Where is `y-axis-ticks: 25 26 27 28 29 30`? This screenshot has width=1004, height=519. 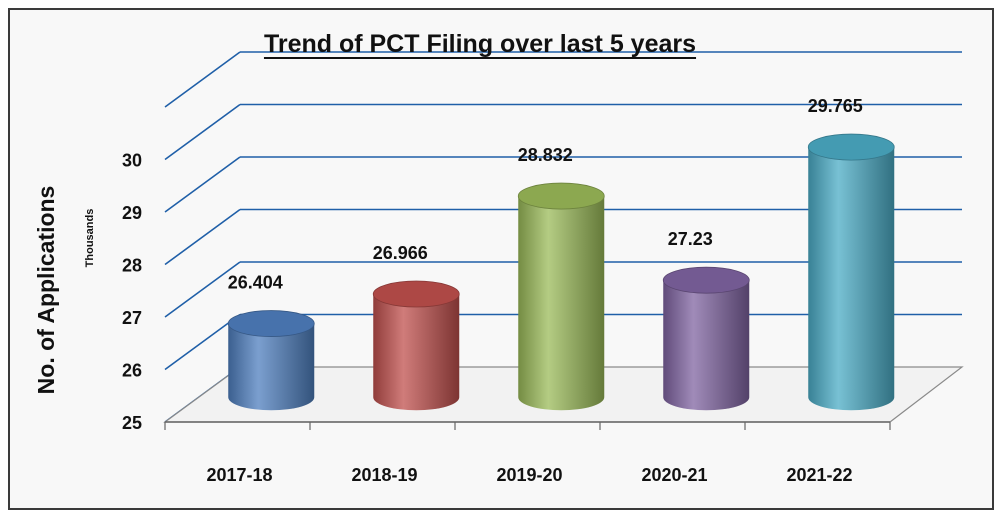
y-axis-ticks: 25 26 27 28 29 30 is located at coordinates (132, 292).